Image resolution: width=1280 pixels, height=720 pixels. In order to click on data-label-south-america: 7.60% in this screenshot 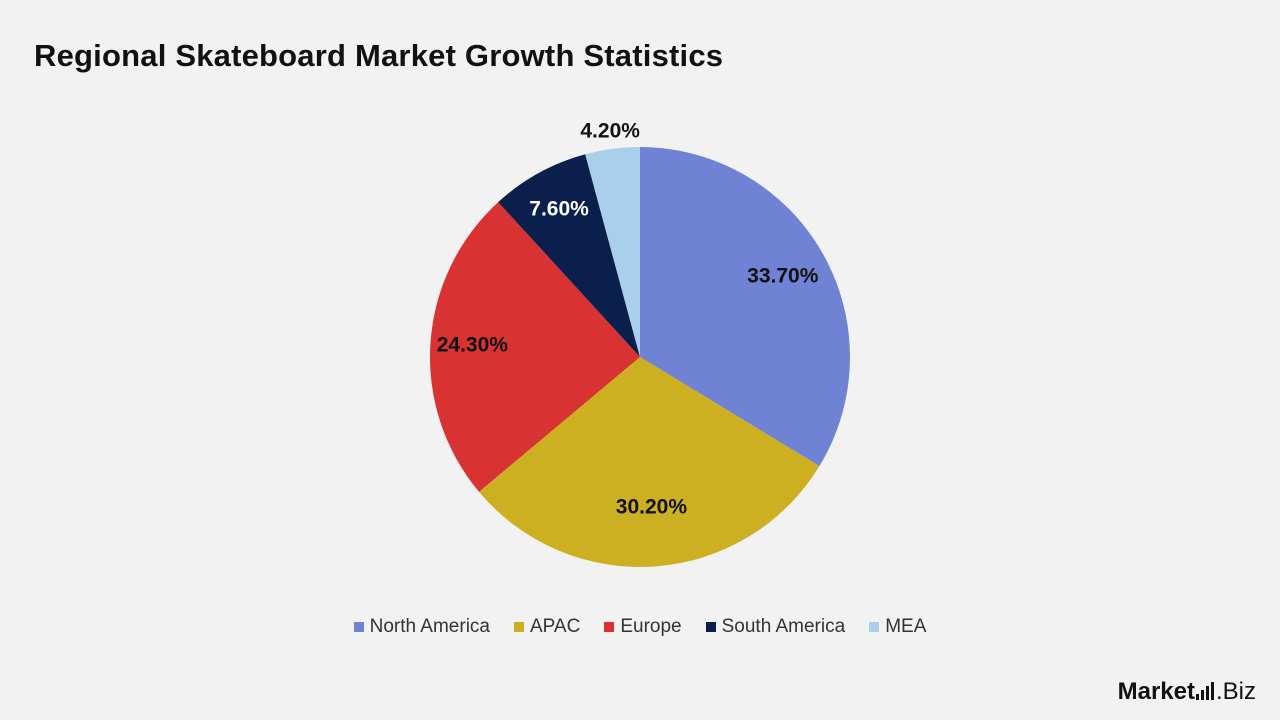, I will do `click(559, 208)`.